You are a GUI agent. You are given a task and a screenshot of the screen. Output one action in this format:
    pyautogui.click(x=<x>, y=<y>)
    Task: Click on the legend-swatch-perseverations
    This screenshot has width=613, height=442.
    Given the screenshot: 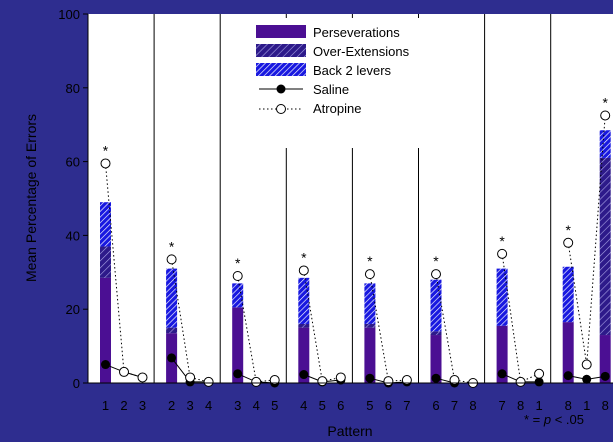 What is the action you would take?
    pyautogui.click(x=281, y=31)
    